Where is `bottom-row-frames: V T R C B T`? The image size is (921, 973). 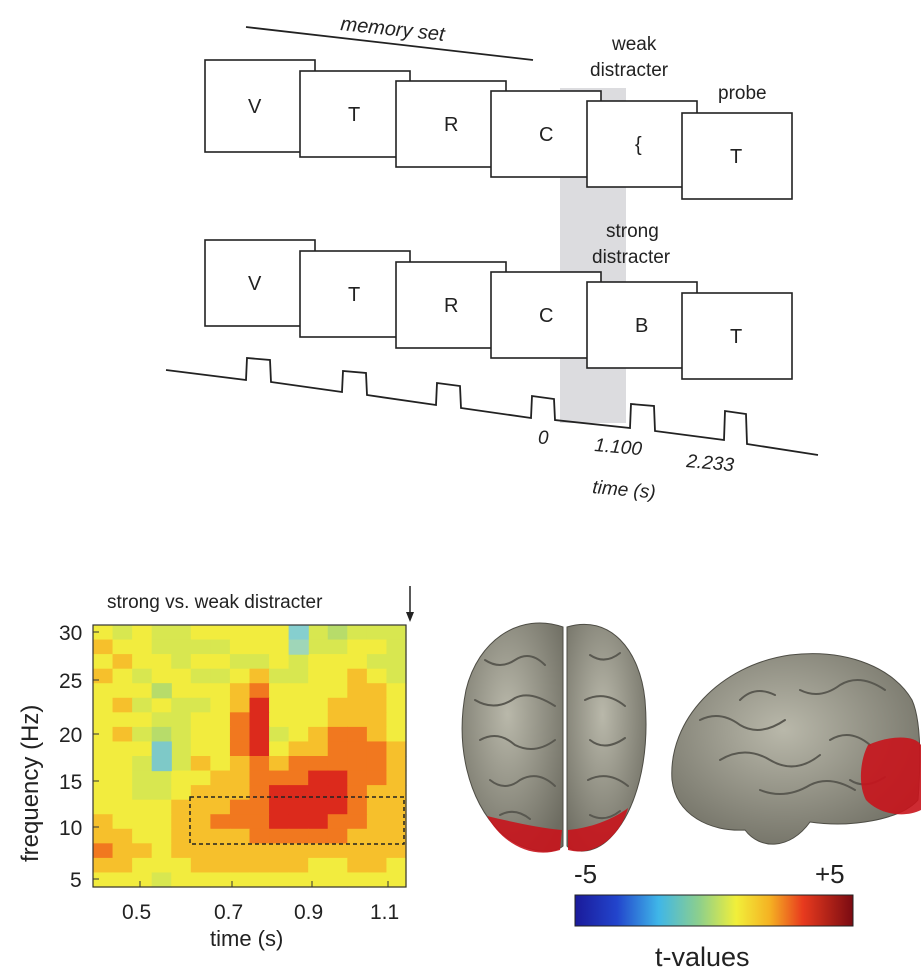
bottom-row-frames: V T R C B T is located at coordinates (498, 309).